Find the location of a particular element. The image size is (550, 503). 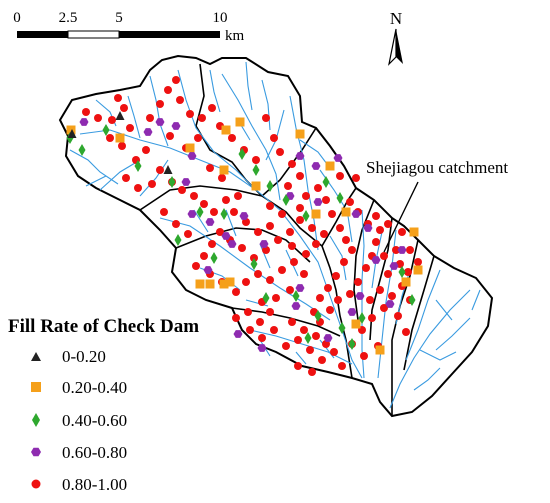

scale-bar: 0 2.5 5 10 km is located at coordinates (128, 27).